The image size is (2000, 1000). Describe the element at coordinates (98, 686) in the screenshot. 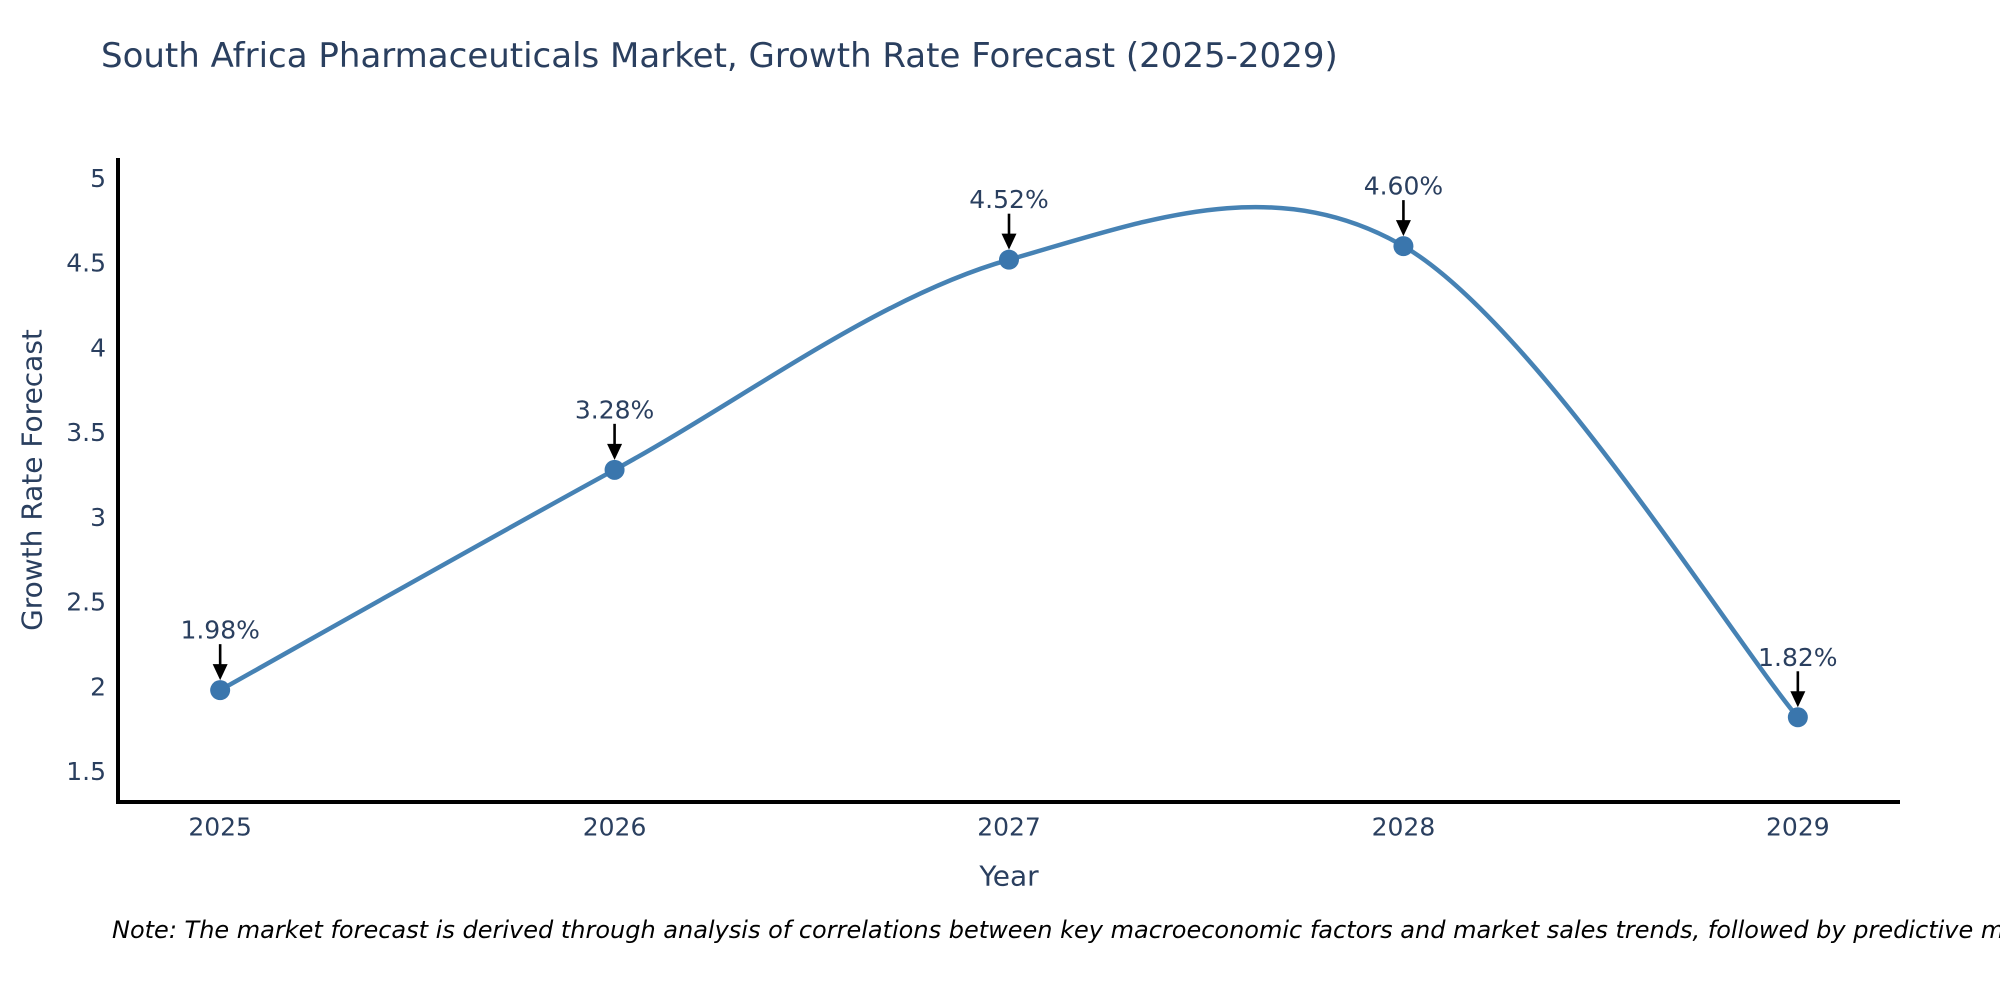

I see `y-tick-label-2: 2` at that location.